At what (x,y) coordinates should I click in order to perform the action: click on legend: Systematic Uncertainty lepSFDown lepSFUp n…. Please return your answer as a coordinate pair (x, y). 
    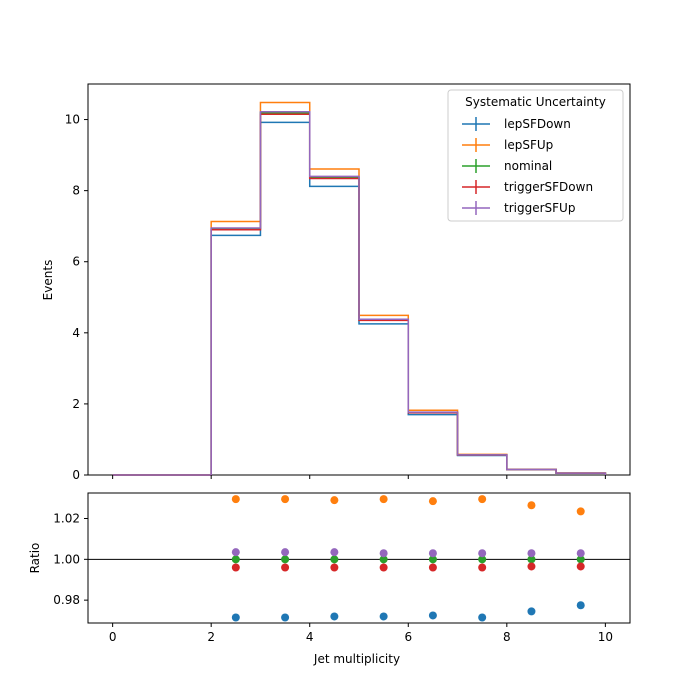
    Looking at the image, I should click on (535, 155).